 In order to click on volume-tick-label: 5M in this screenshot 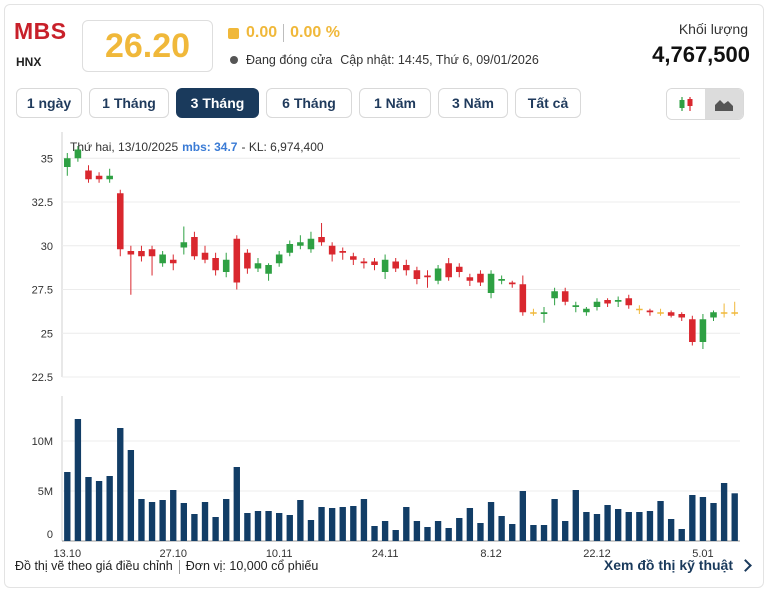, I will do `click(45, 492)`.